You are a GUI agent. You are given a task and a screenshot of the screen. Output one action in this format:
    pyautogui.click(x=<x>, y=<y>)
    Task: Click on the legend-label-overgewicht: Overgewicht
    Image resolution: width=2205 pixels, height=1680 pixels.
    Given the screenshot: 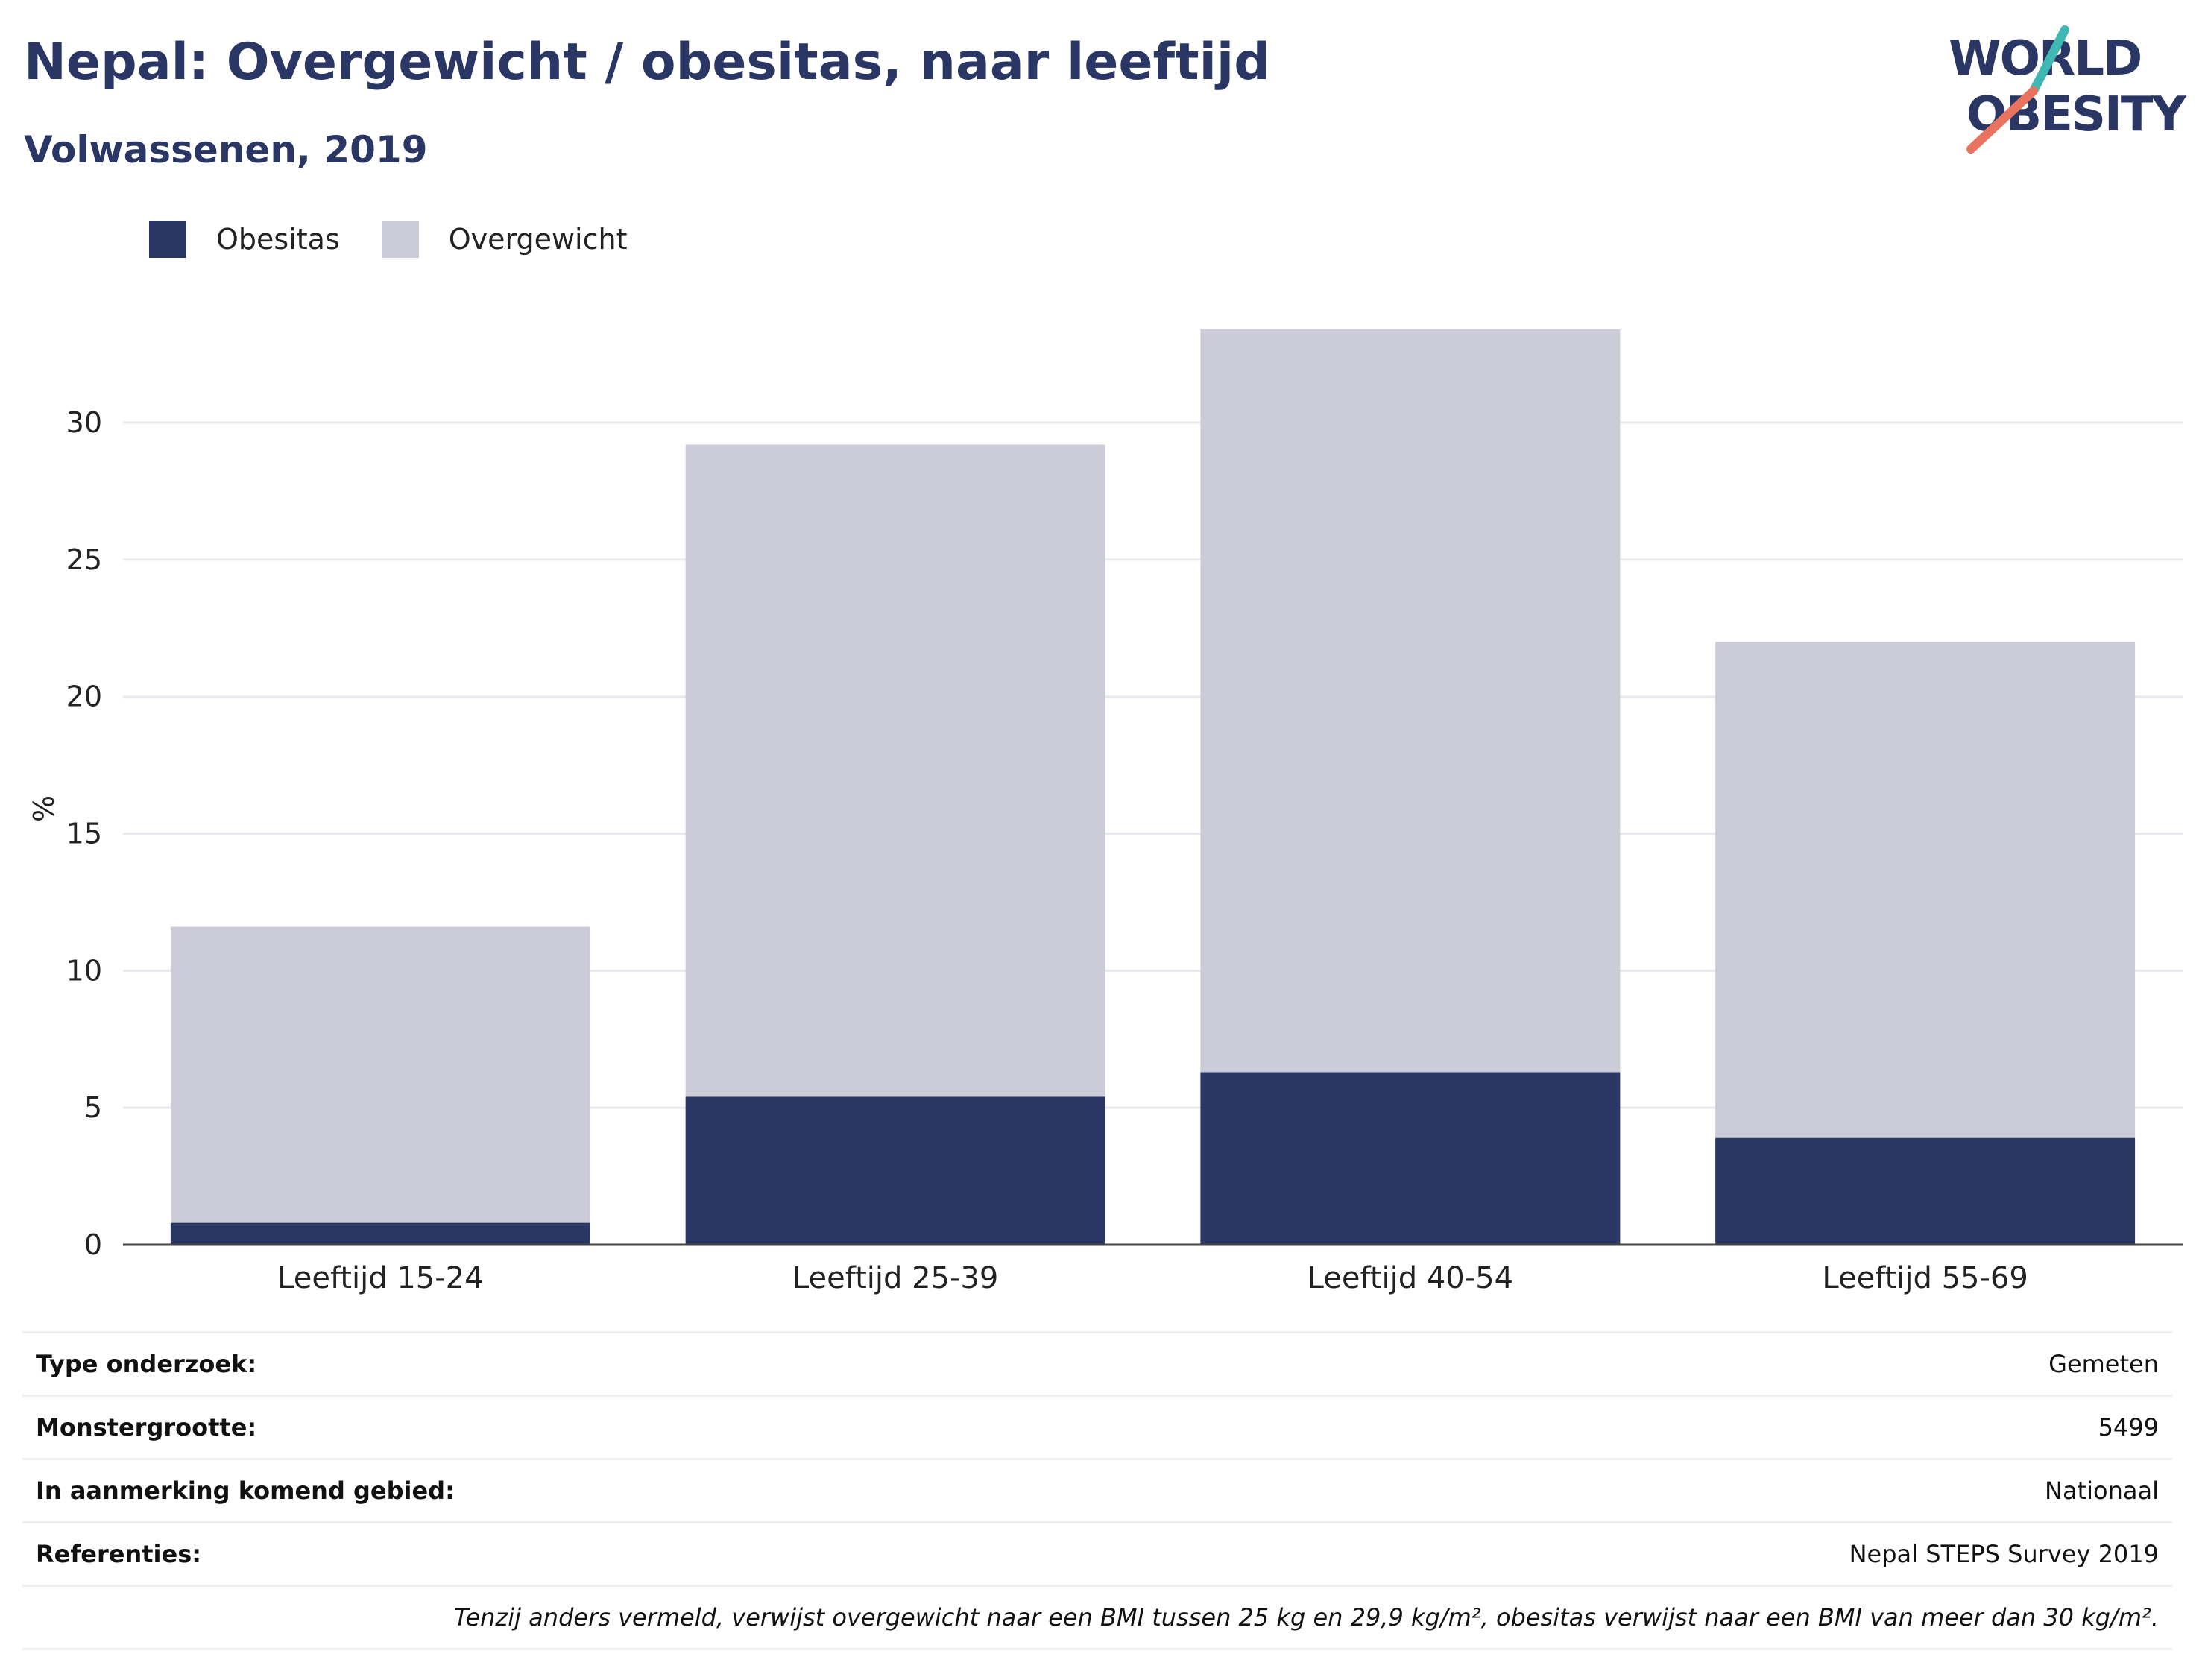 What is the action you would take?
    pyautogui.click(x=538, y=239)
    